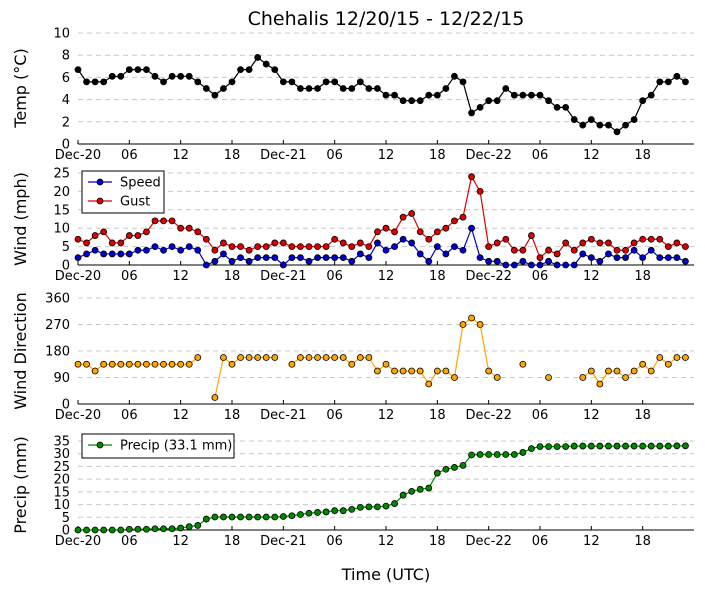 Image resolution: width=705 pixels, height=593 pixels. I want to click on y-tick-label: 270, so click(57, 325).